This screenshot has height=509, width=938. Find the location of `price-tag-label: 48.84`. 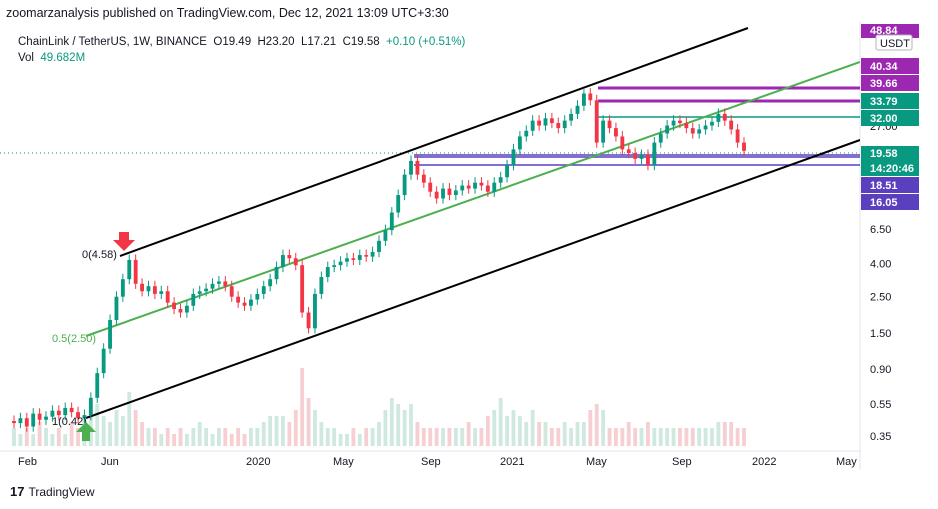

price-tag-label: 48.84 is located at coordinates (884, 31).